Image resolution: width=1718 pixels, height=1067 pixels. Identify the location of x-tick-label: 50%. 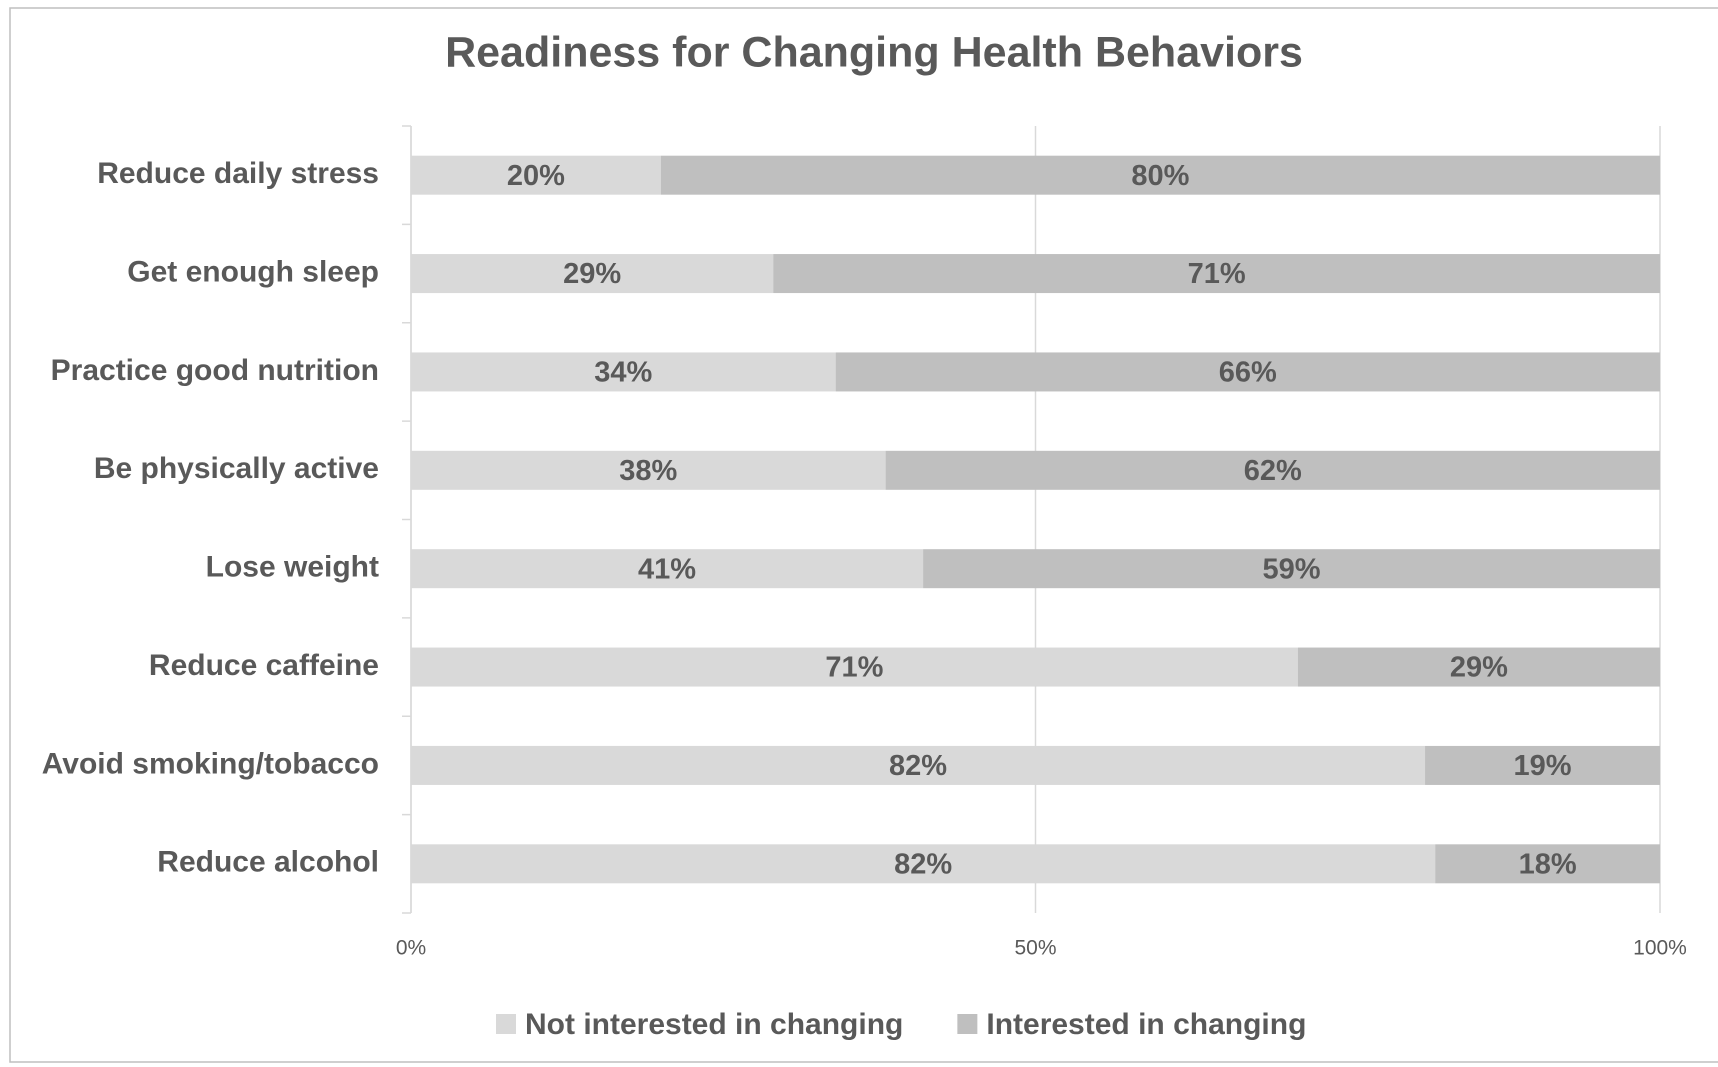
(1035, 948).